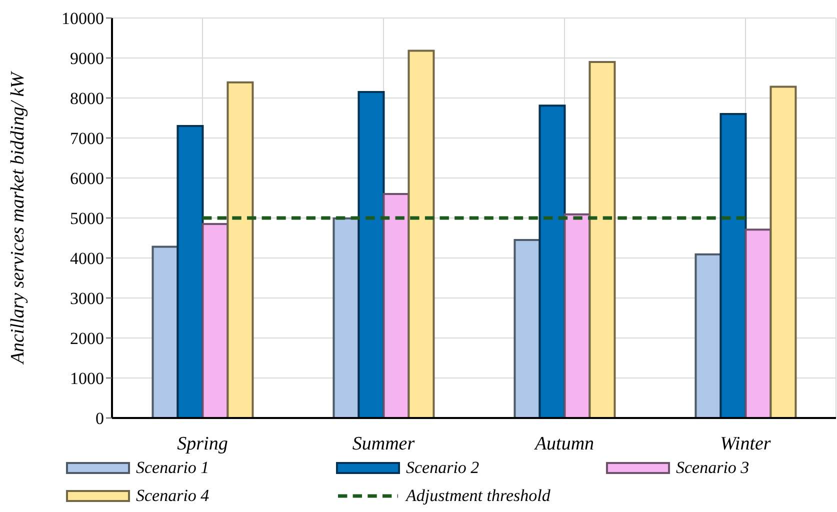  Describe the element at coordinates (87, 58) in the screenshot. I see `y-tick-label: 9000` at that location.